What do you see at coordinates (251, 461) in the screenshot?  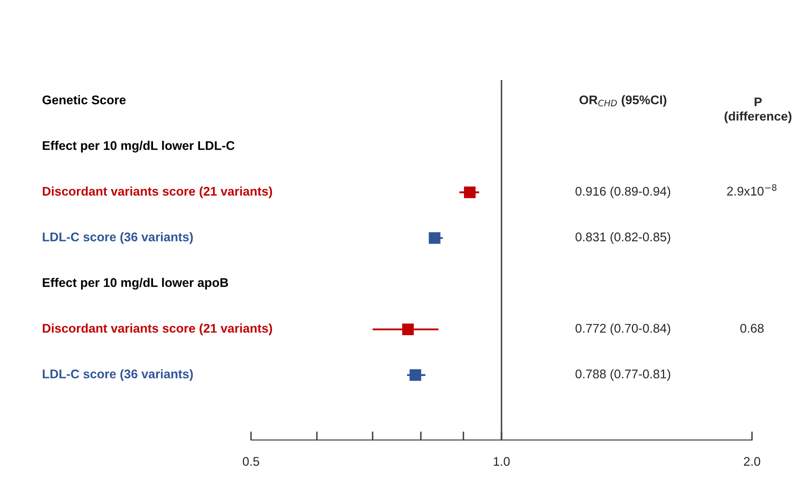 I see `x-tick-label: 0.5` at bounding box center [251, 461].